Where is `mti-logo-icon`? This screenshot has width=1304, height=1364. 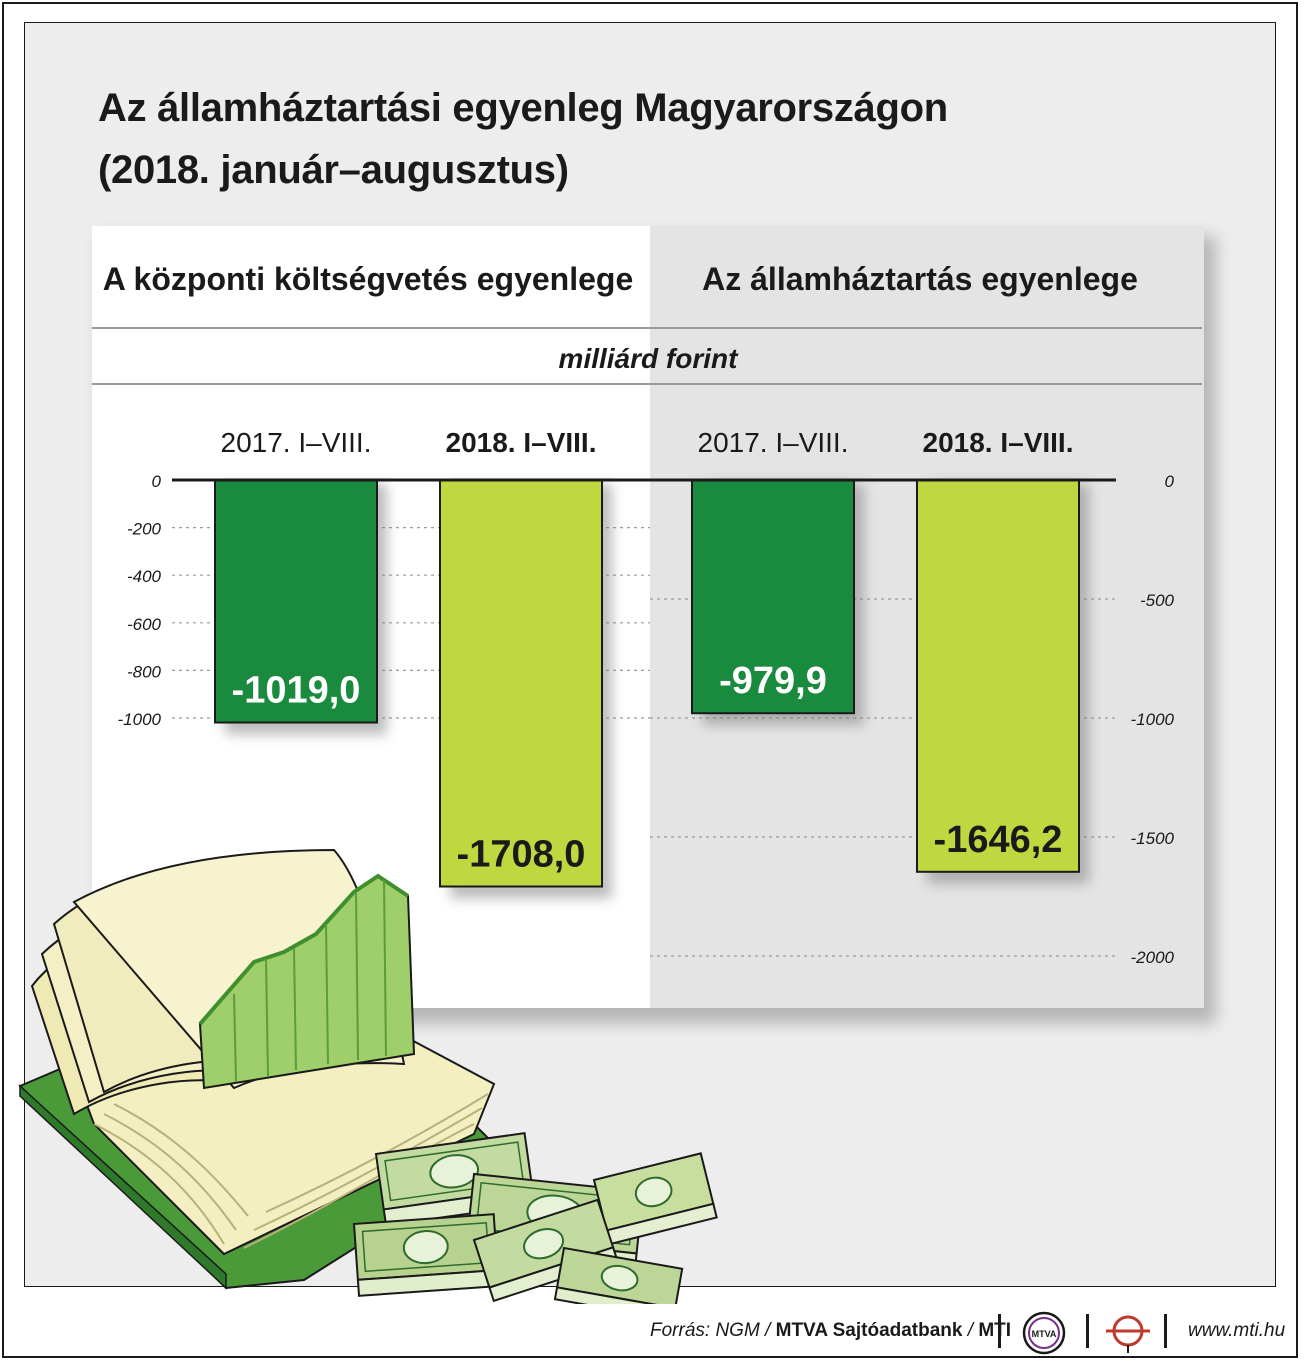 mti-logo-icon is located at coordinates (1128, 1334).